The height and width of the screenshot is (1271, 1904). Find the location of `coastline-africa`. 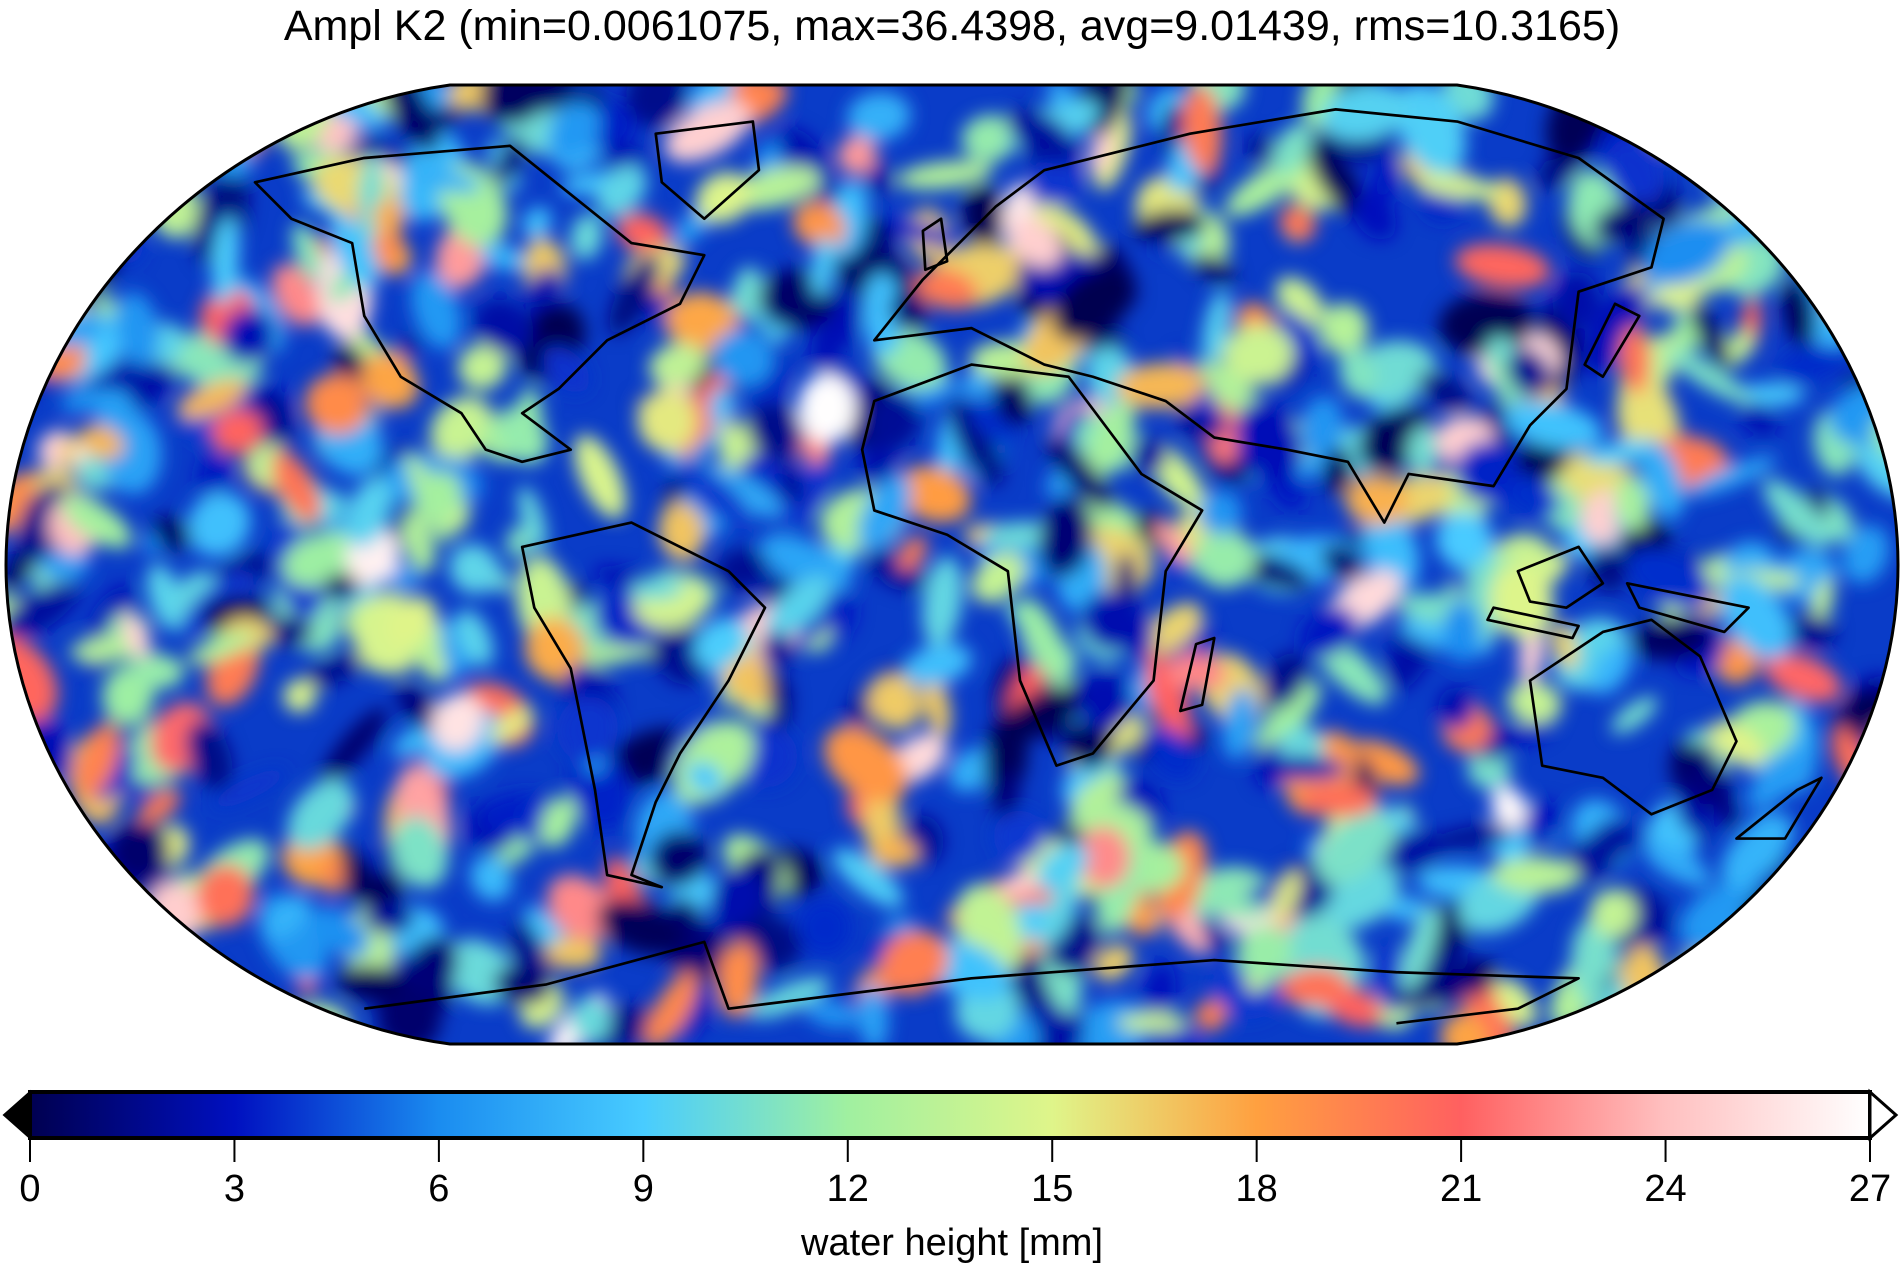

coastline-africa is located at coordinates (1032, 565).